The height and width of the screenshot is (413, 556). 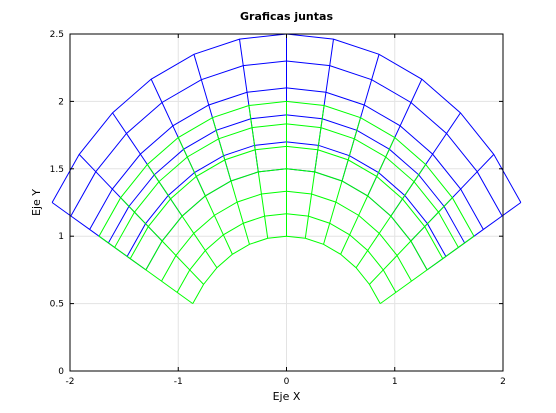 What do you see at coordinates (57, 35) in the screenshot?
I see `y-tick-label: 2.5` at bounding box center [57, 35].